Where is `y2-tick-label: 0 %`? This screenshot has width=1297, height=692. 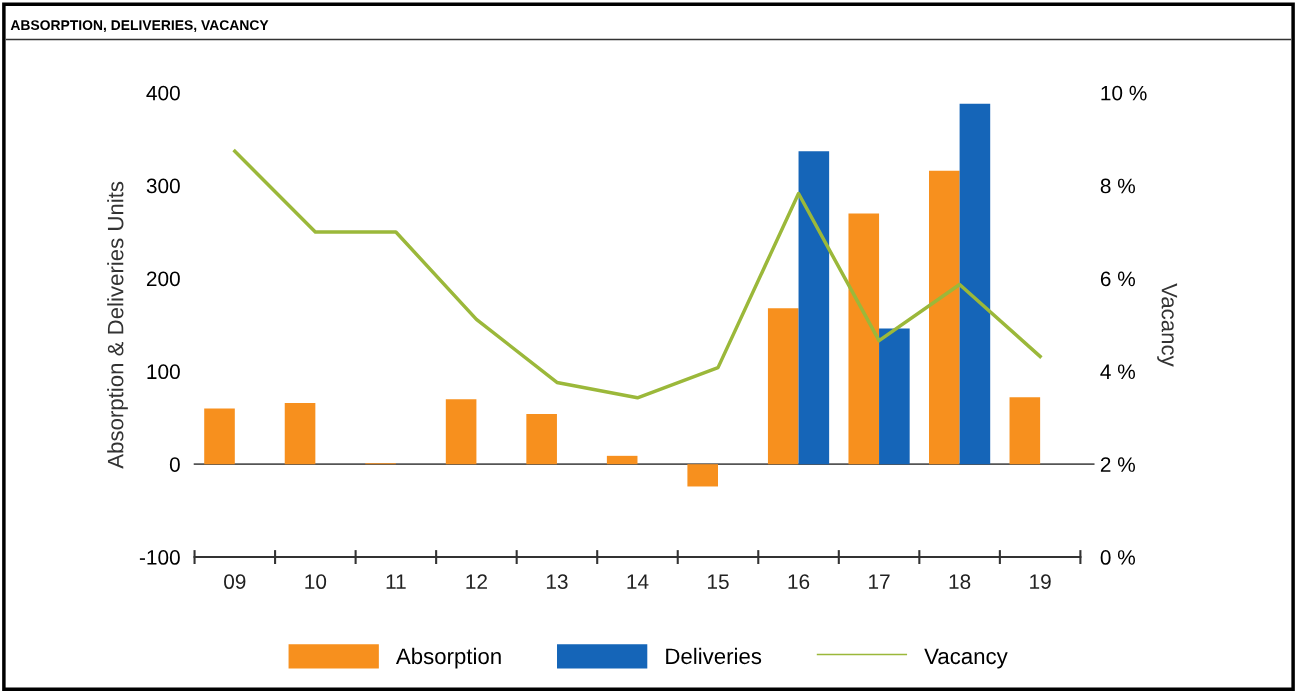 y2-tick-label: 0 % is located at coordinates (1117, 557).